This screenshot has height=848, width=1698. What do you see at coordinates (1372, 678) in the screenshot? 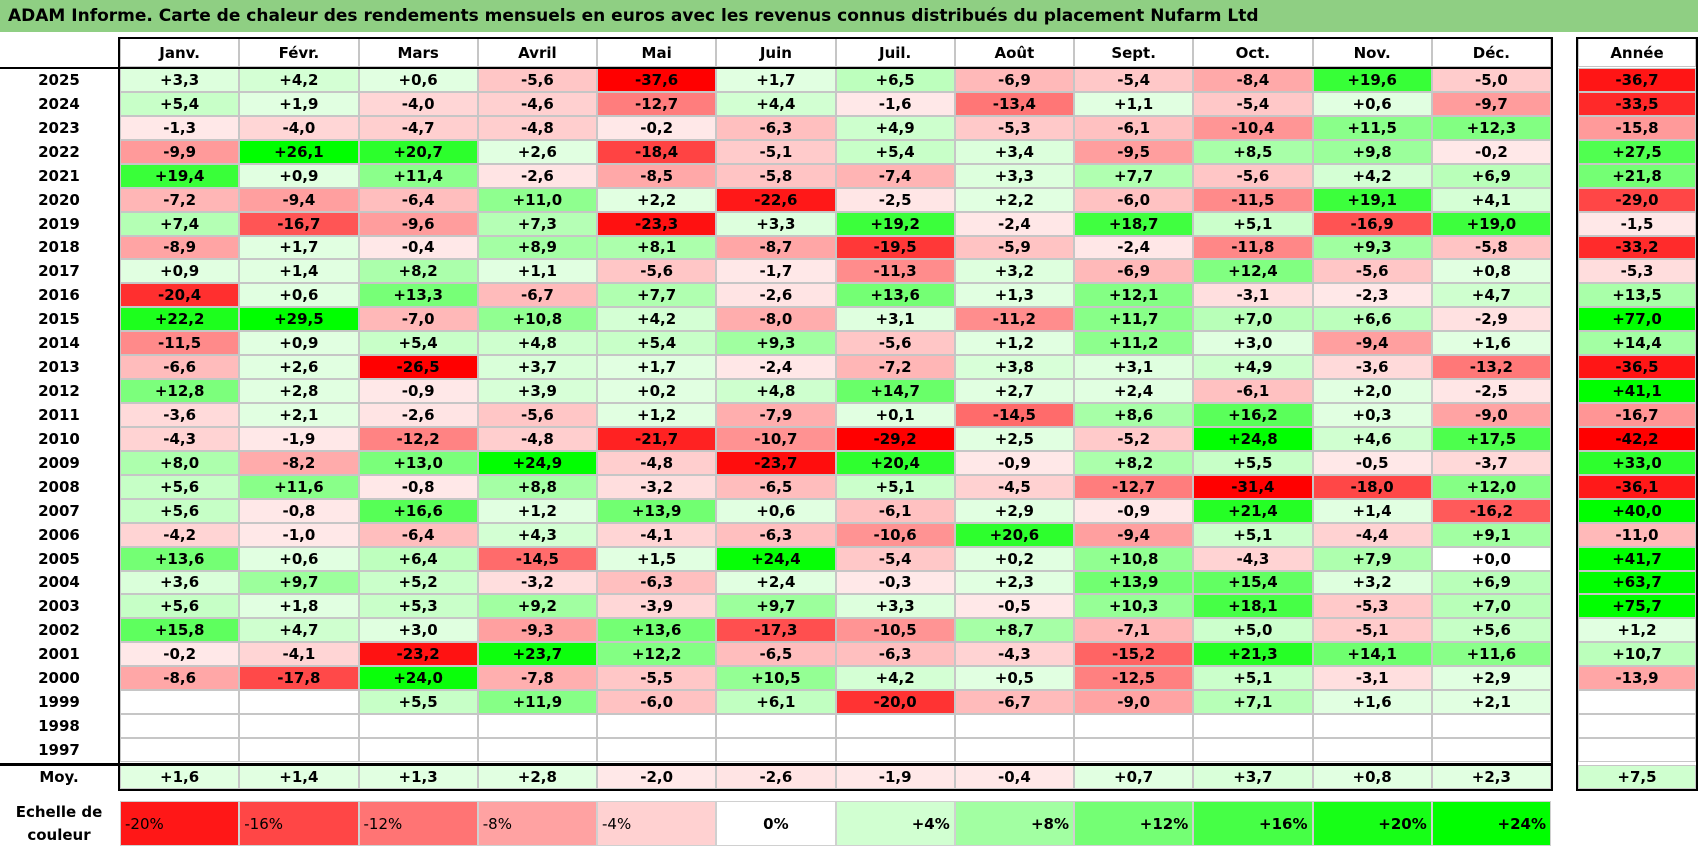
I see `heatmap-cell: -3,1` at bounding box center [1372, 678].